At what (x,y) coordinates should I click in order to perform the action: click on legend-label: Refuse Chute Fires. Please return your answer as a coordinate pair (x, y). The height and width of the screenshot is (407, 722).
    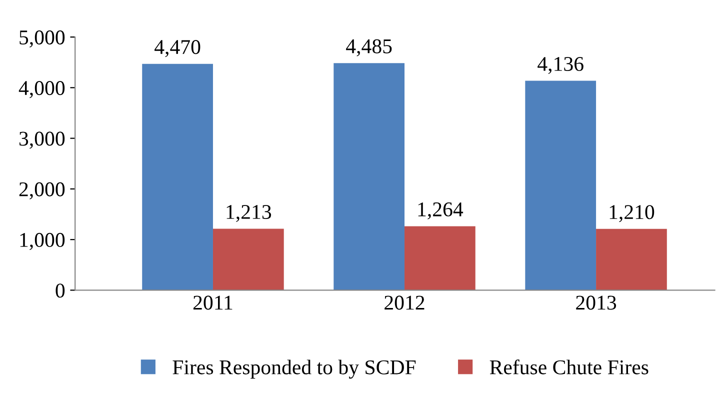
    Looking at the image, I should click on (569, 366).